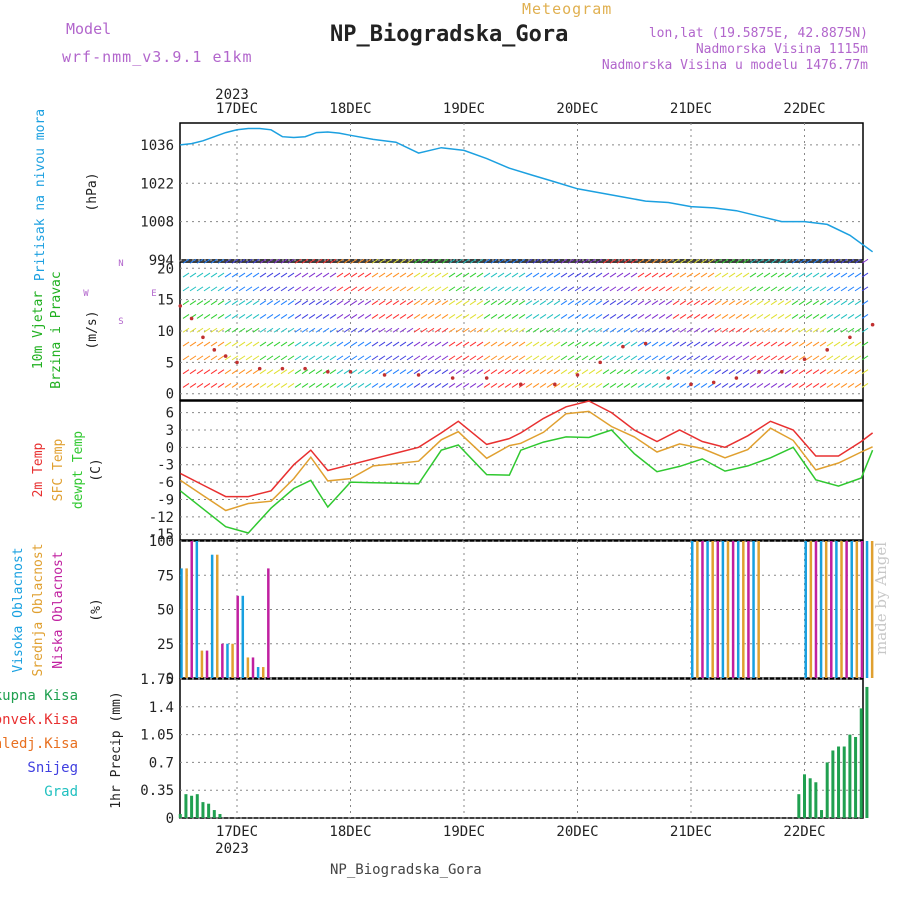 This screenshot has width=900, height=900. I want to click on y-tick-label: 1.4, so click(161, 708).